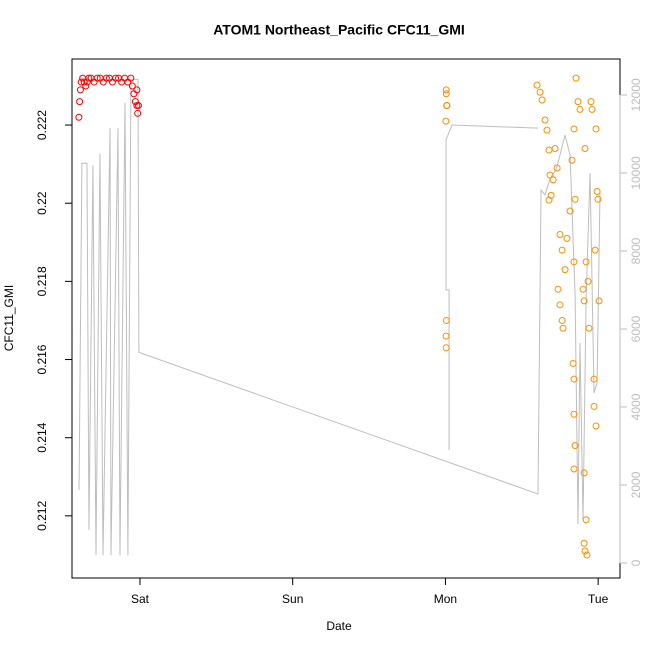 This screenshot has width=650, height=650. I want to click on y-tick-label: 0.218, so click(42, 281).